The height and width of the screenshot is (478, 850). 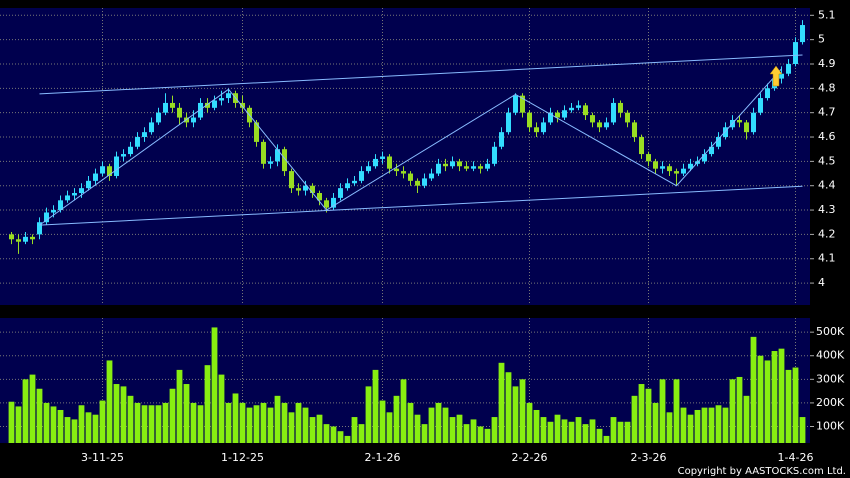 I want to click on y-tick-label: 4.1, so click(x=827, y=258).